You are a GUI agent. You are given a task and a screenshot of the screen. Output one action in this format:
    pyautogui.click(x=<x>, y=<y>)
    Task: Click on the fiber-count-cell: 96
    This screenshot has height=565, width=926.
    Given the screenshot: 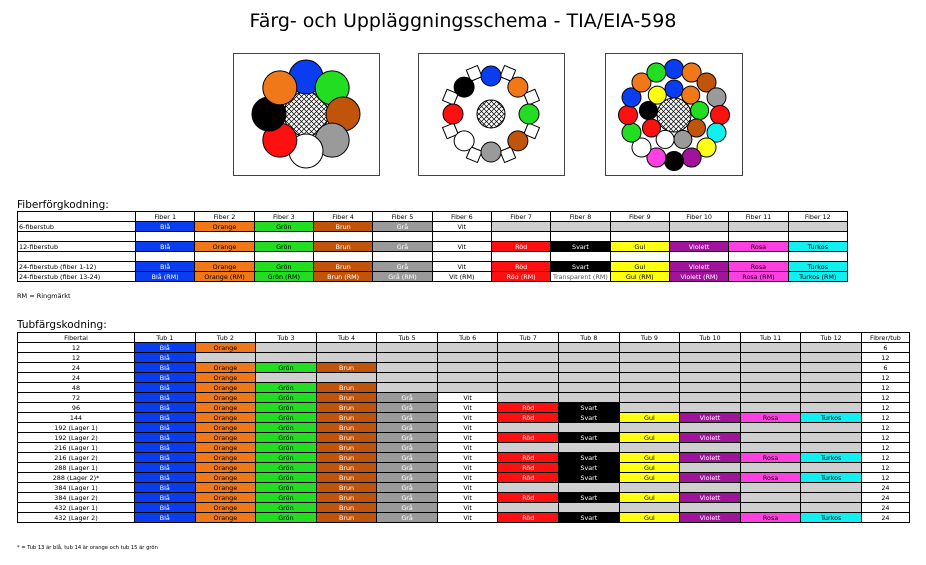 What is the action you would take?
    pyautogui.click(x=76, y=407)
    